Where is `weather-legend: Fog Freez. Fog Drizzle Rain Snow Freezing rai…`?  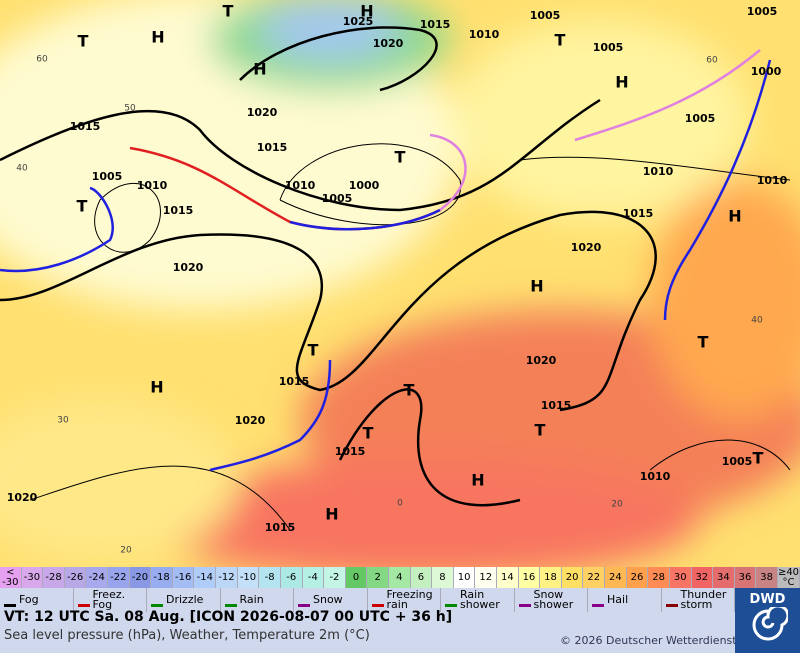 weather-legend: Fog Freez. Fog Drizzle Rain Snow Freezing rai… is located at coordinates (367, 600).